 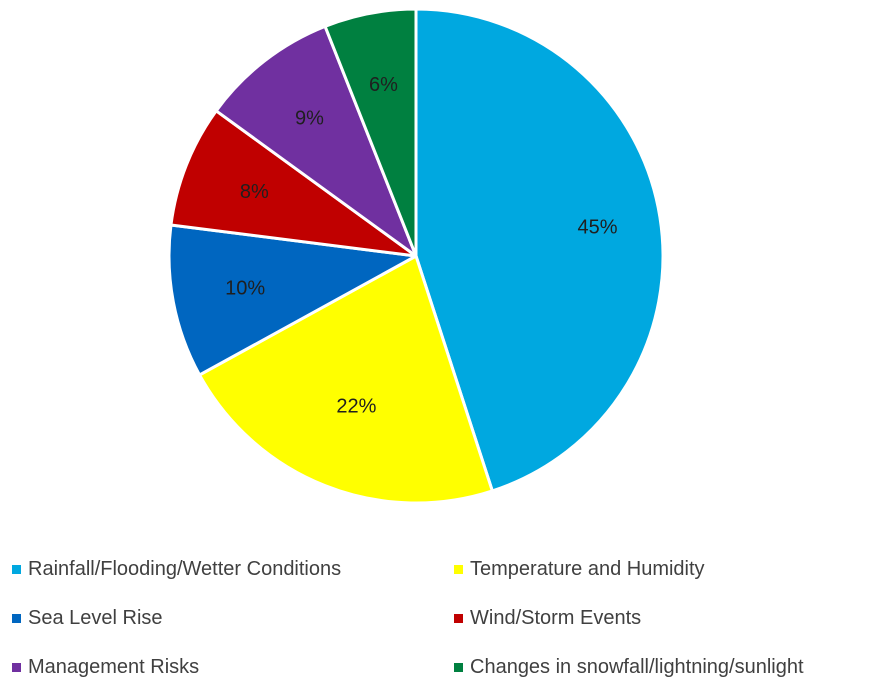 I want to click on legend-label-wind: Wind/Storm Events, so click(x=556, y=618).